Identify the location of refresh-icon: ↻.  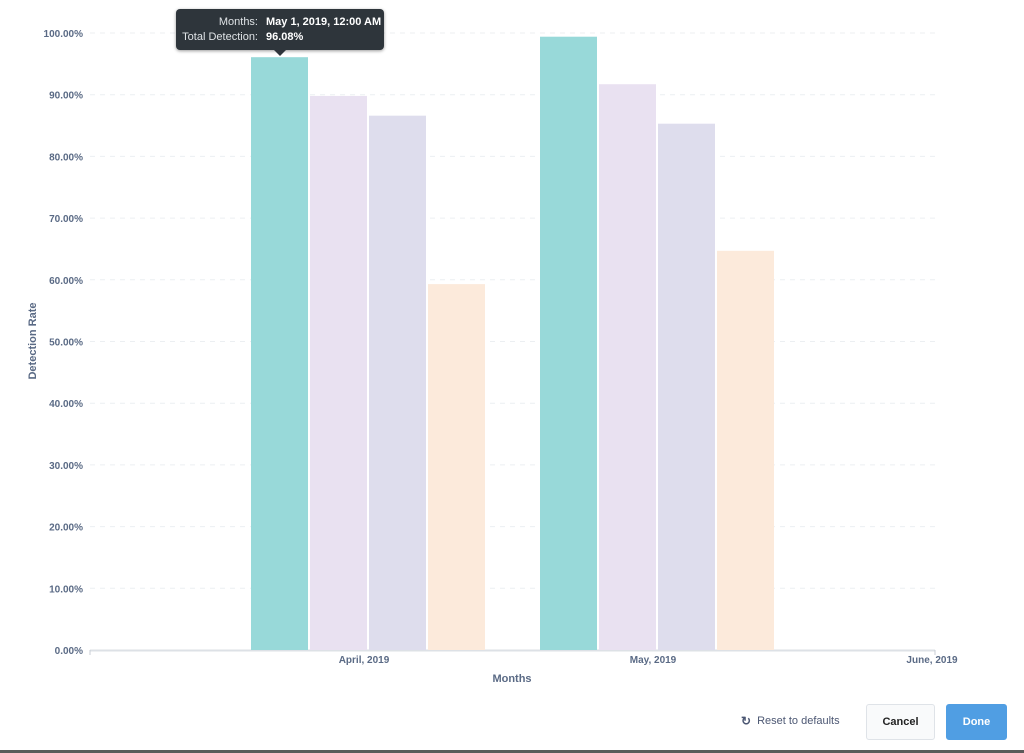
(746, 721).